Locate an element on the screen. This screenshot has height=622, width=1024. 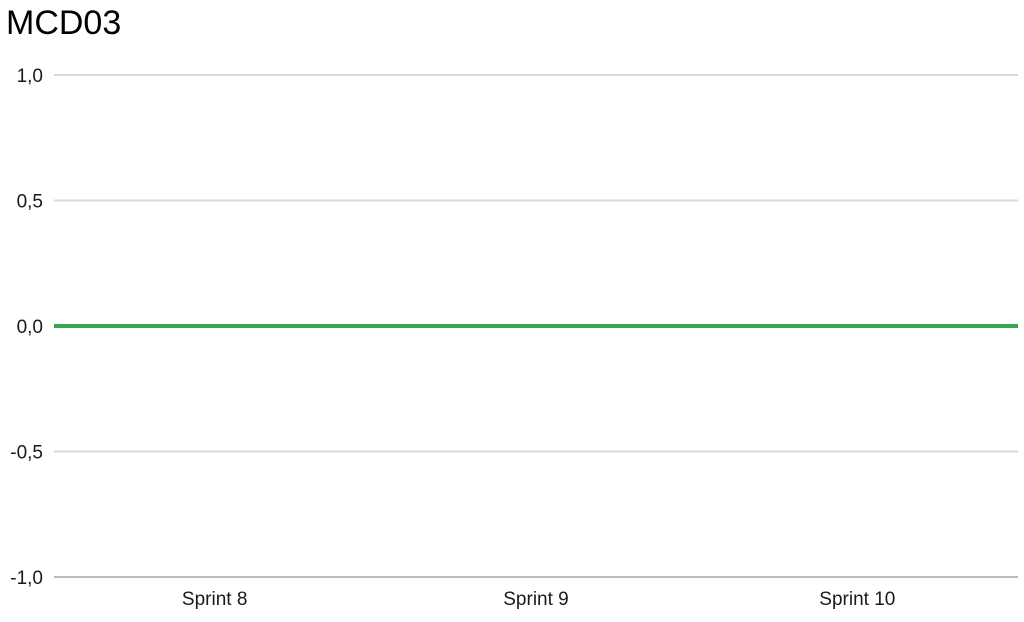
y-tick-label: -1,0 is located at coordinates (26, 578).